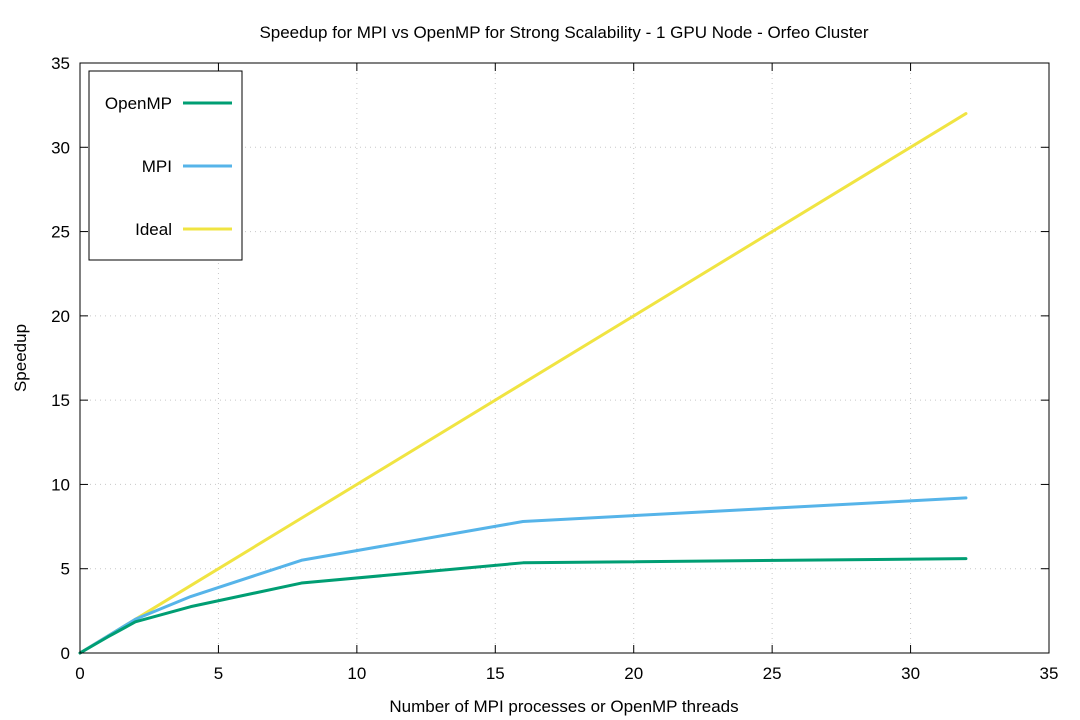  I want to click on y-tick-label: 5, so click(65, 569).